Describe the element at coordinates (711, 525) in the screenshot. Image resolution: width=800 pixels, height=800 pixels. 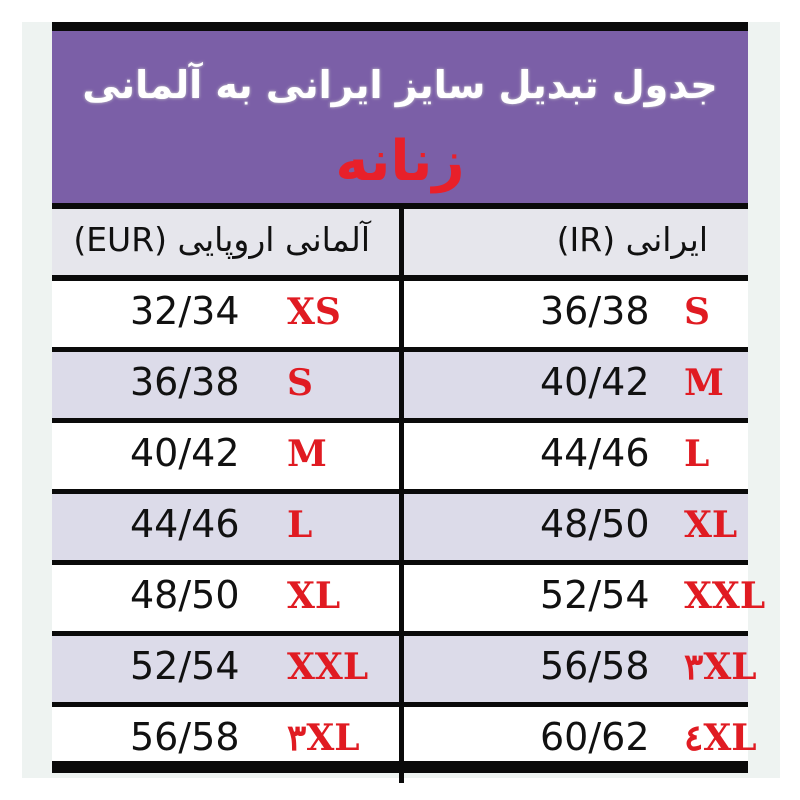
I see `ir-size: XL` at that location.